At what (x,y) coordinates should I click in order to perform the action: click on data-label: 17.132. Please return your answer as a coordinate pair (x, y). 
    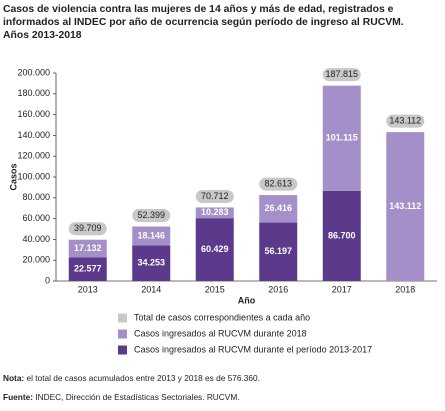
    Looking at the image, I should click on (88, 248).